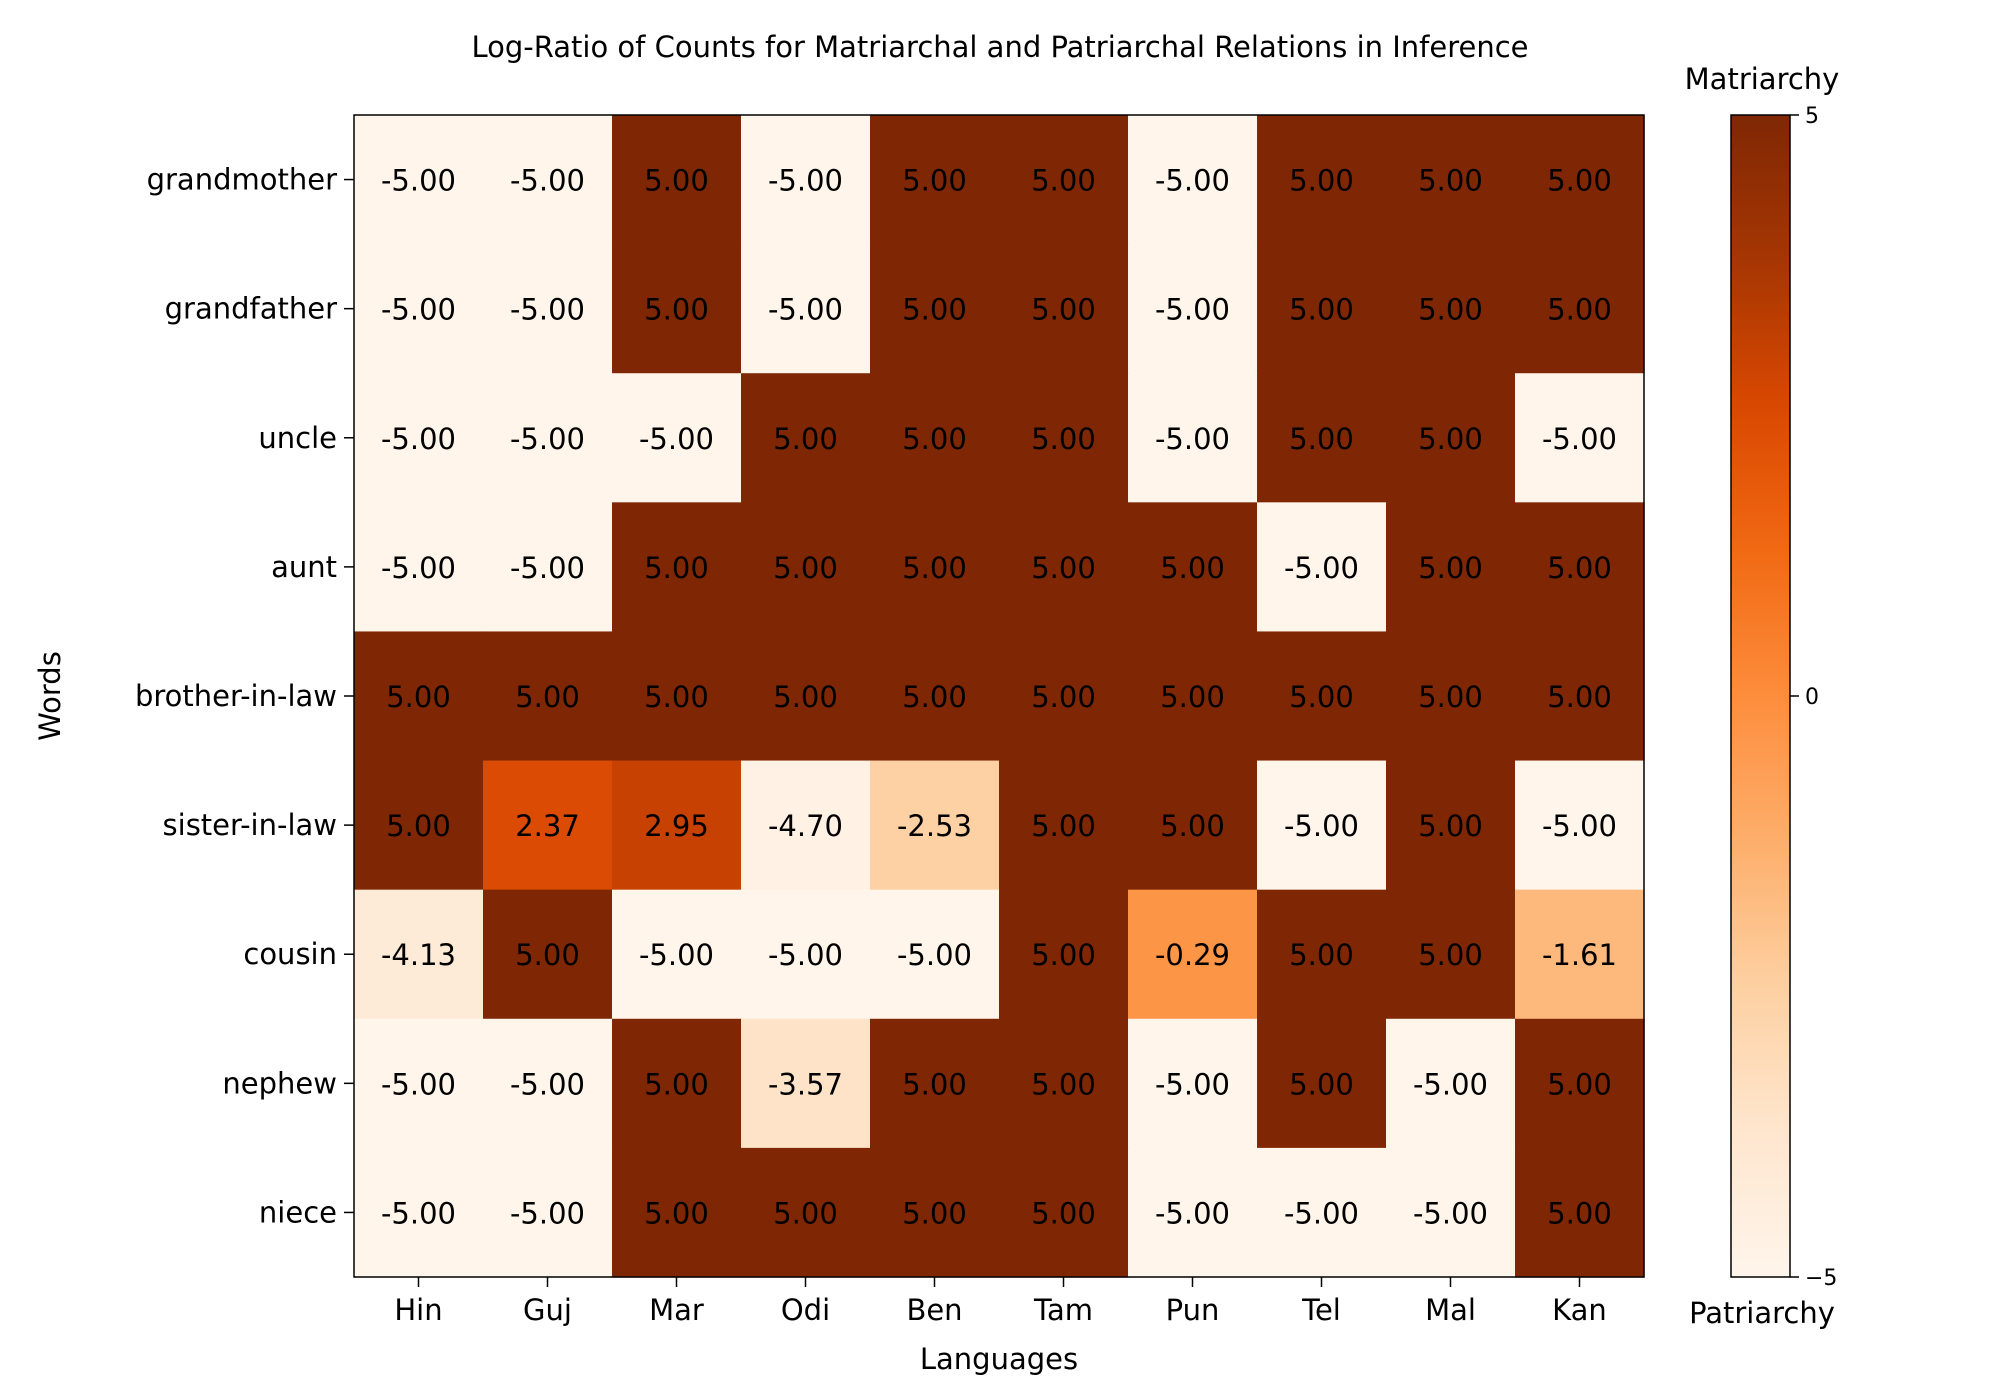 This screenshot has width=2000, height=1400. I want to click on x-tick-label: Pun, so click(1193, 1310).